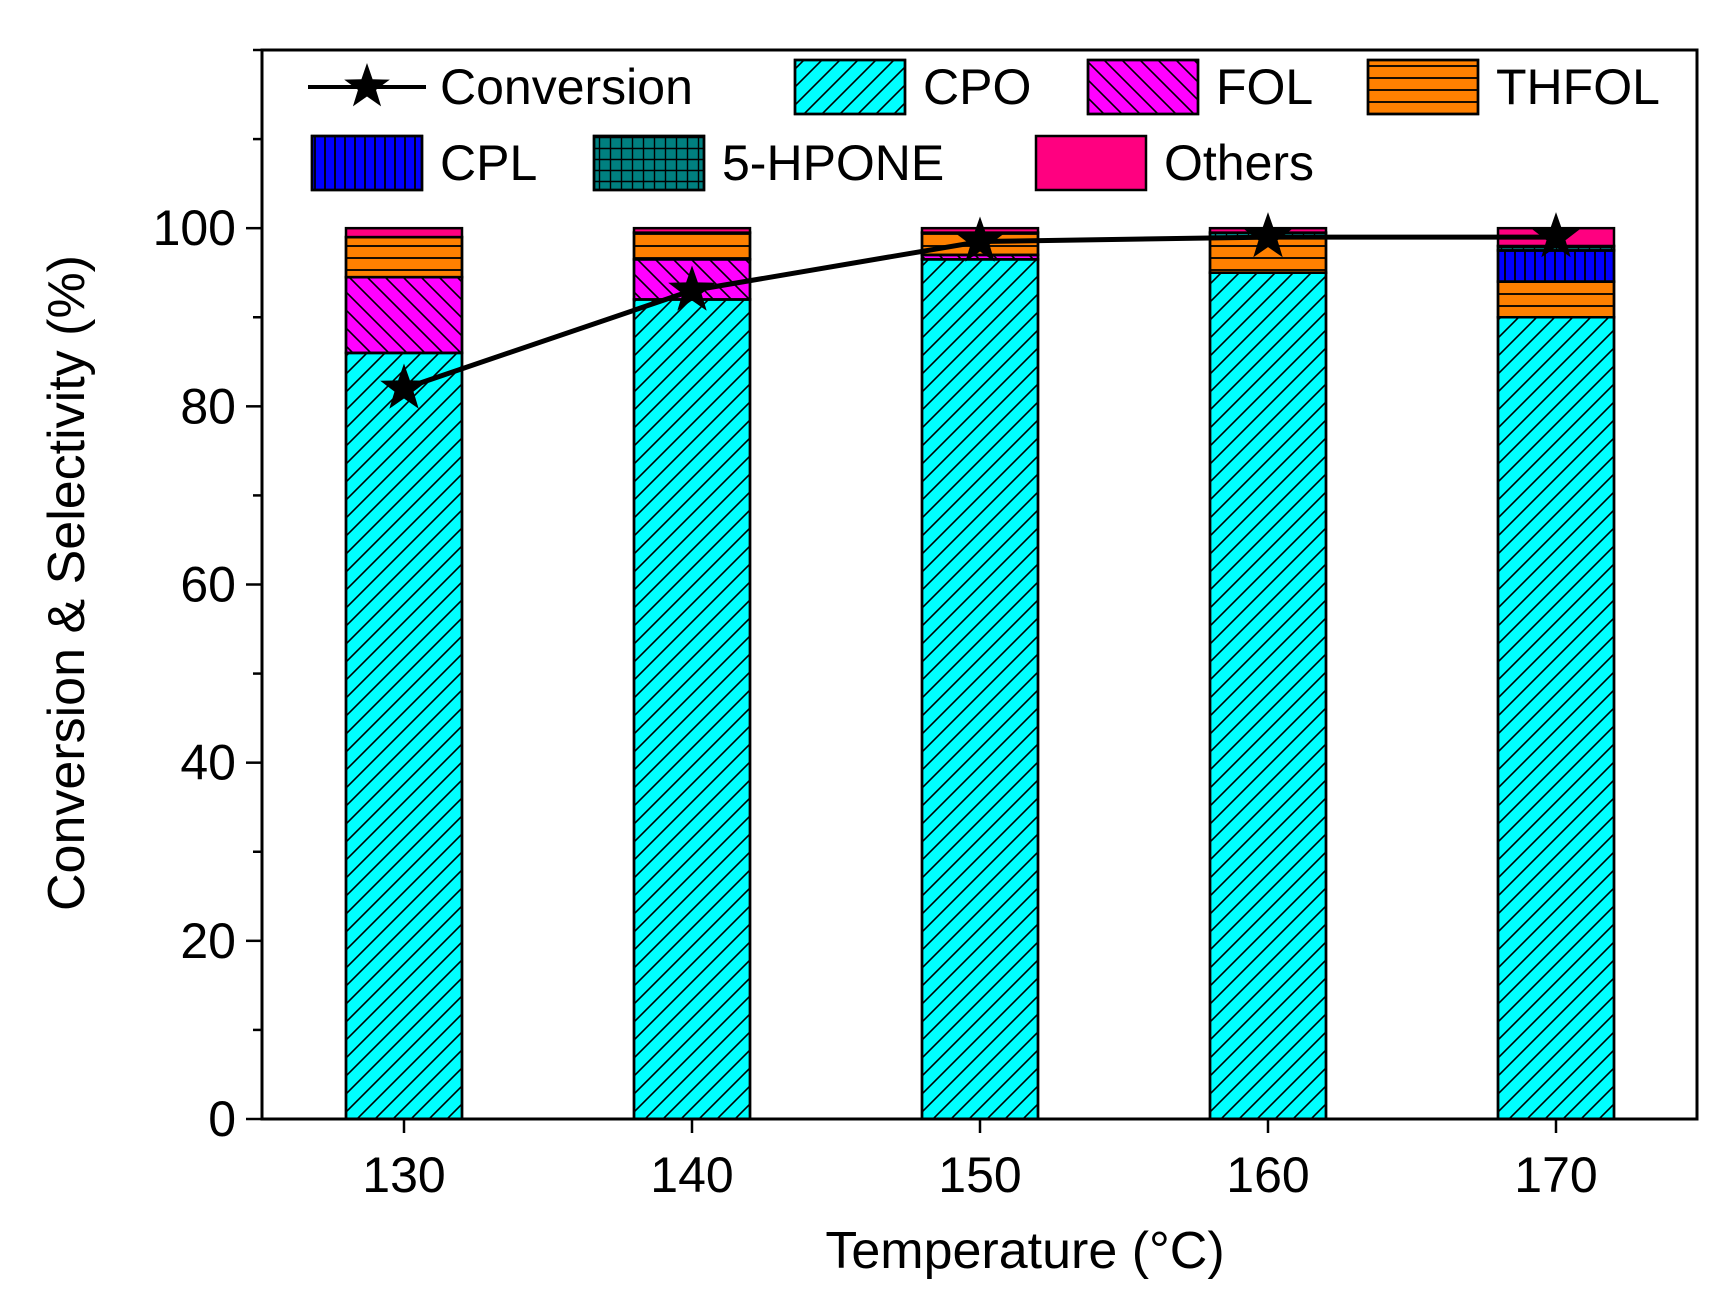 This screenshot has width=1718, height=1292. Describe the element at coordinates (1024, 1251) in the screenshot. I see `x-axis-title: Temperature (°C)` at that location.